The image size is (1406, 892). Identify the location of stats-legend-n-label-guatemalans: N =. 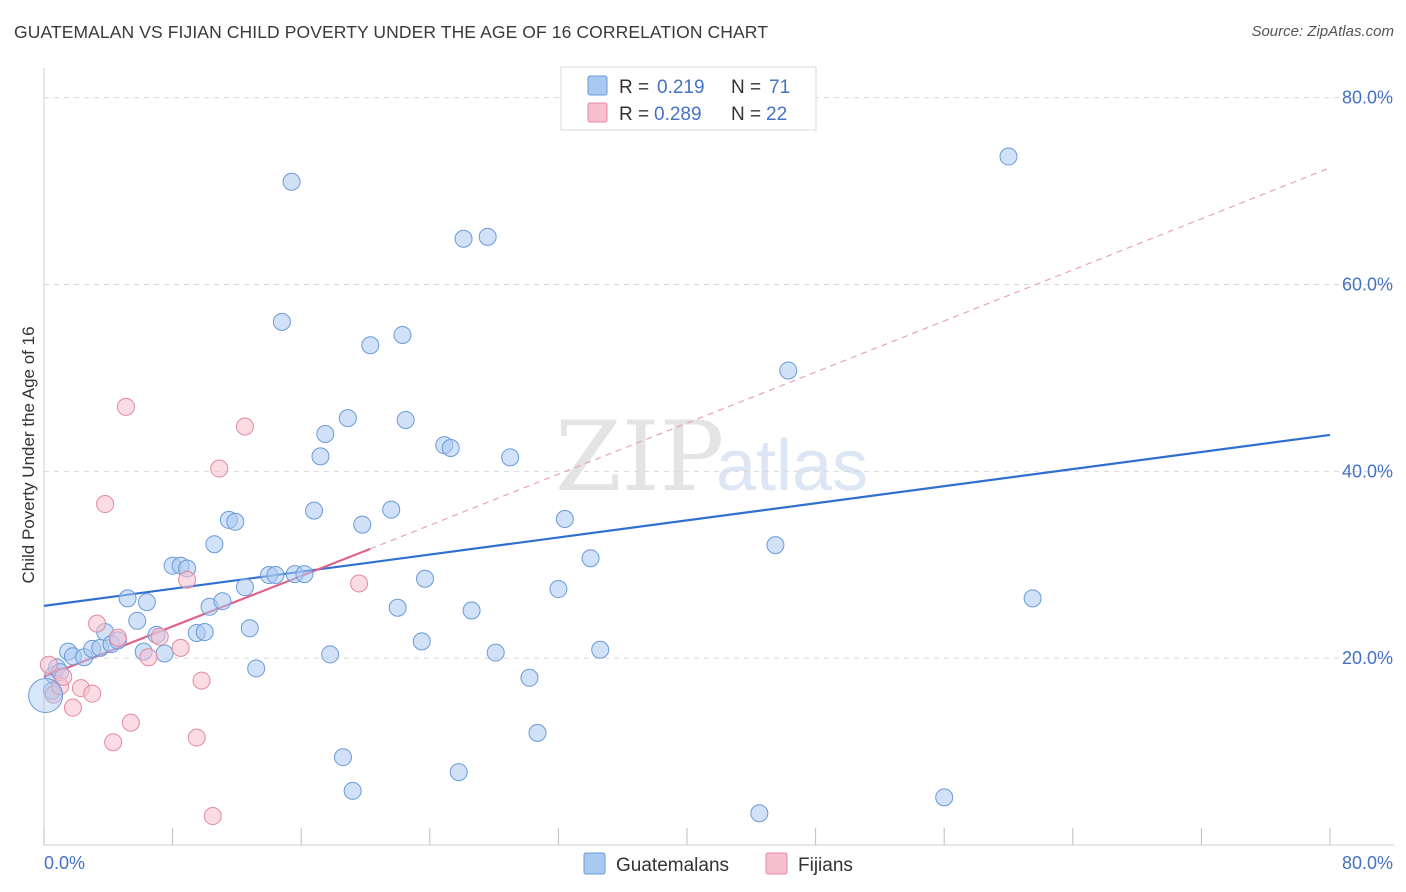
(746, 87).